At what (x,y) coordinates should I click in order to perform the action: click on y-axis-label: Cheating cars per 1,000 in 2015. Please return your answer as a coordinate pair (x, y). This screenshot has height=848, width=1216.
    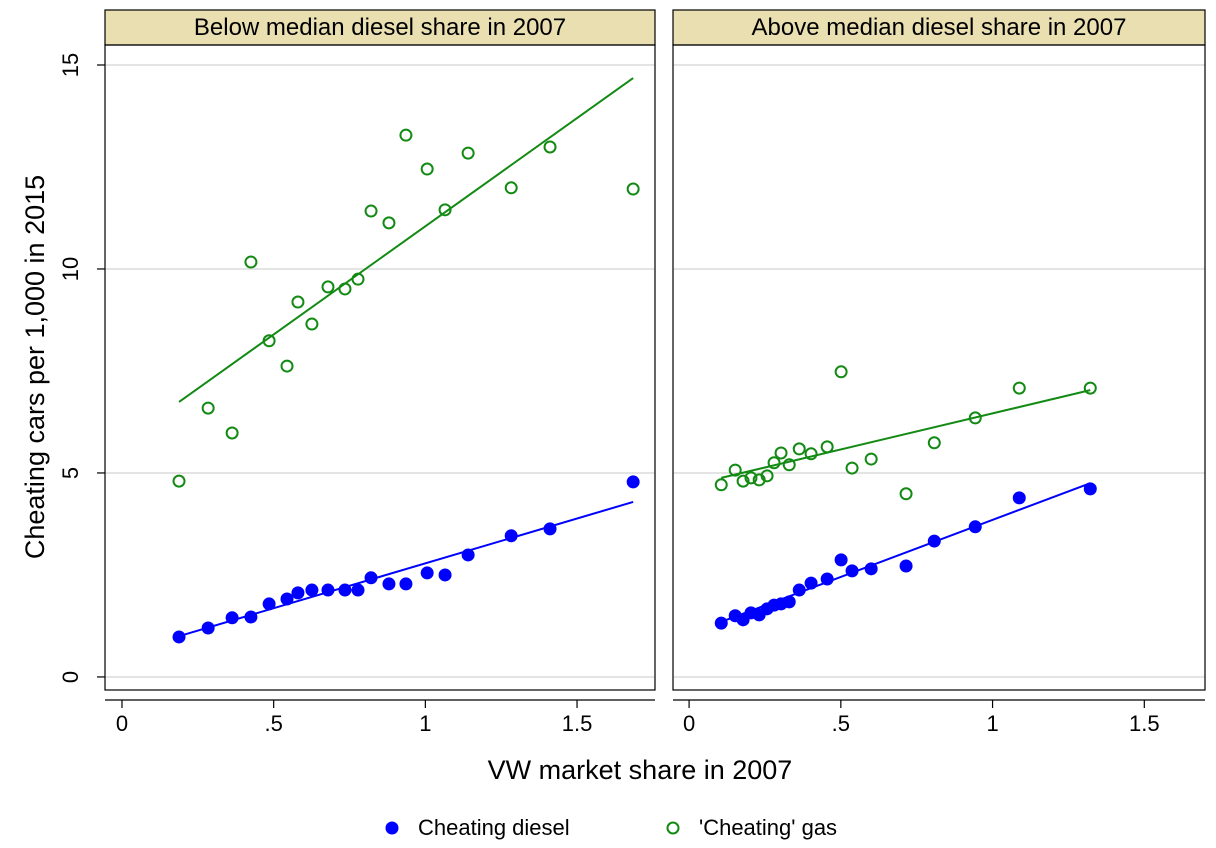
    Looking at the image, I should click on (35, 367).